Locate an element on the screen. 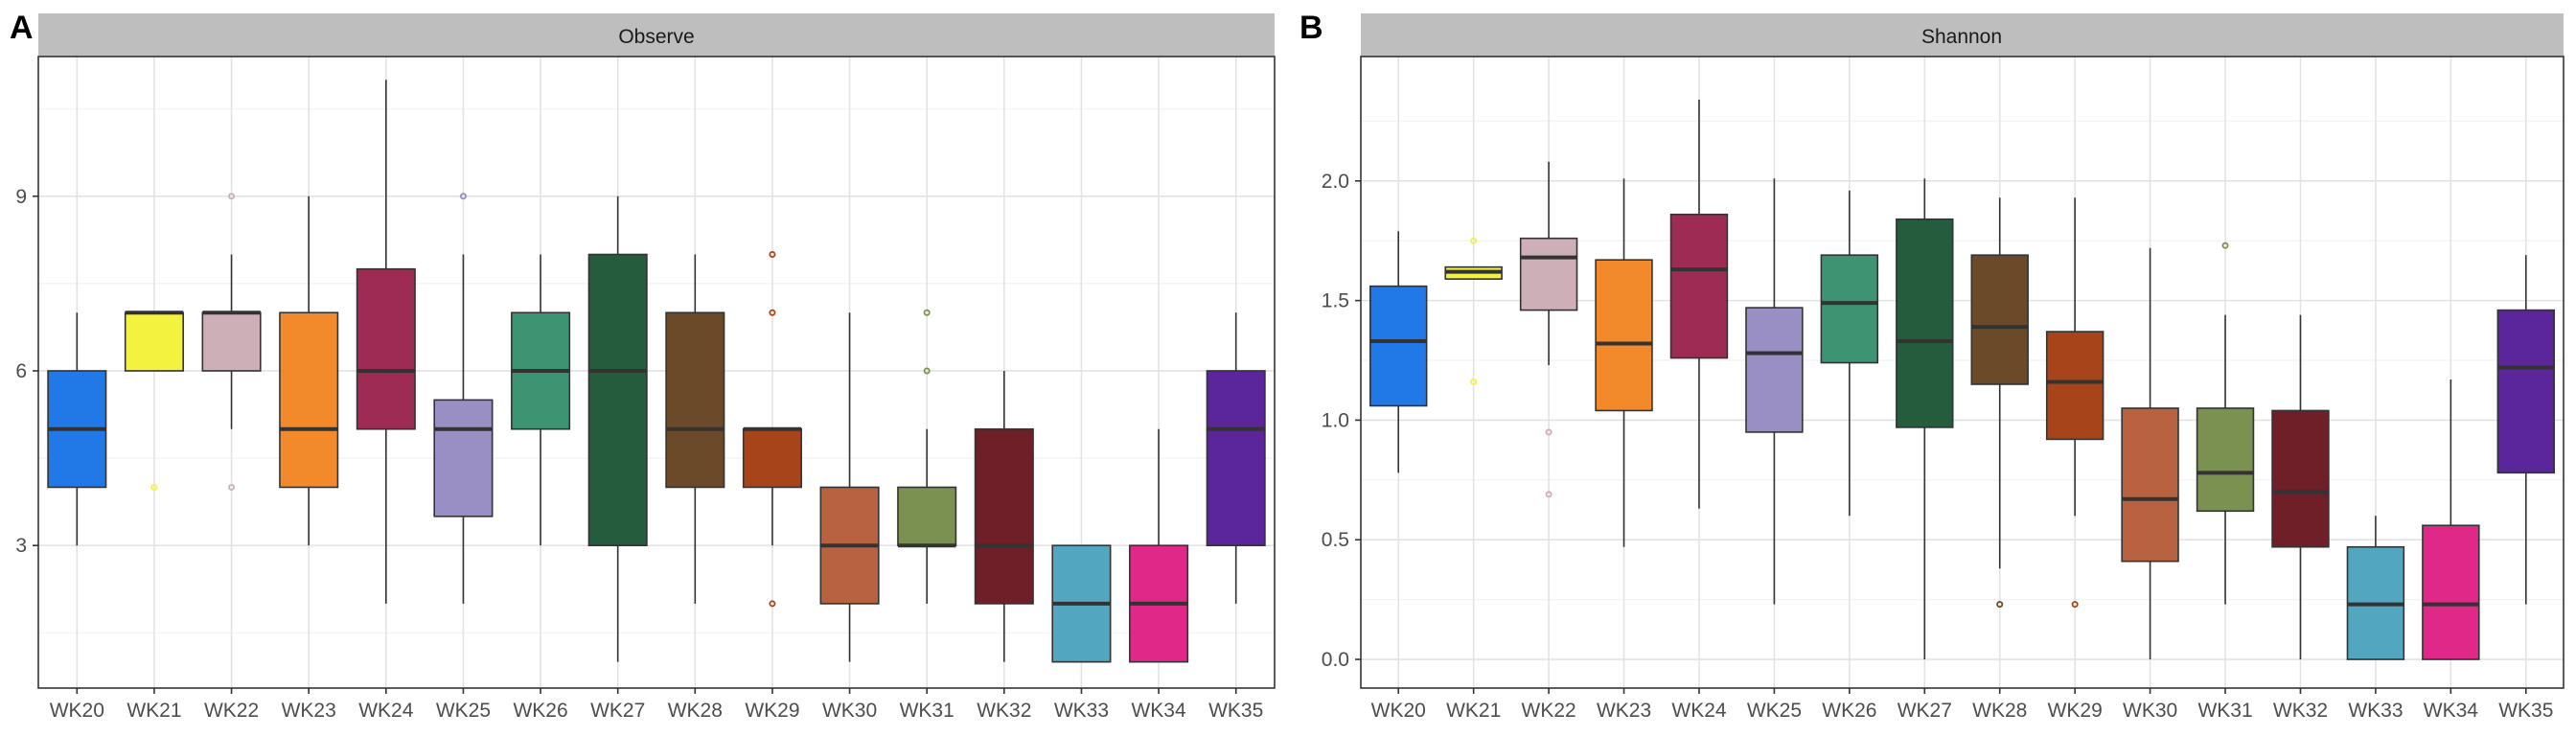  panel-b-x-tick-label-wk22: WK22 is located at coordinates (1549, 711).